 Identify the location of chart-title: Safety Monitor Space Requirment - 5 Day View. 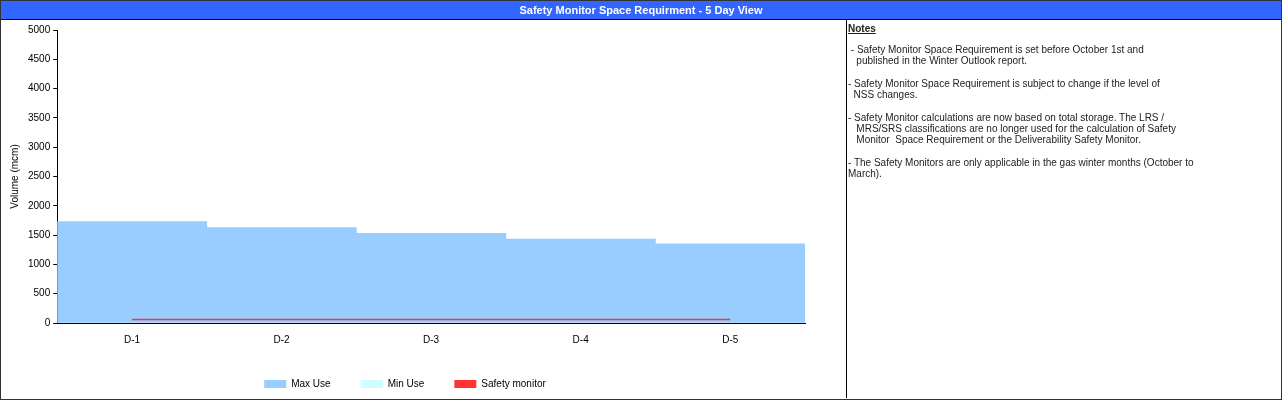
(641, 10).